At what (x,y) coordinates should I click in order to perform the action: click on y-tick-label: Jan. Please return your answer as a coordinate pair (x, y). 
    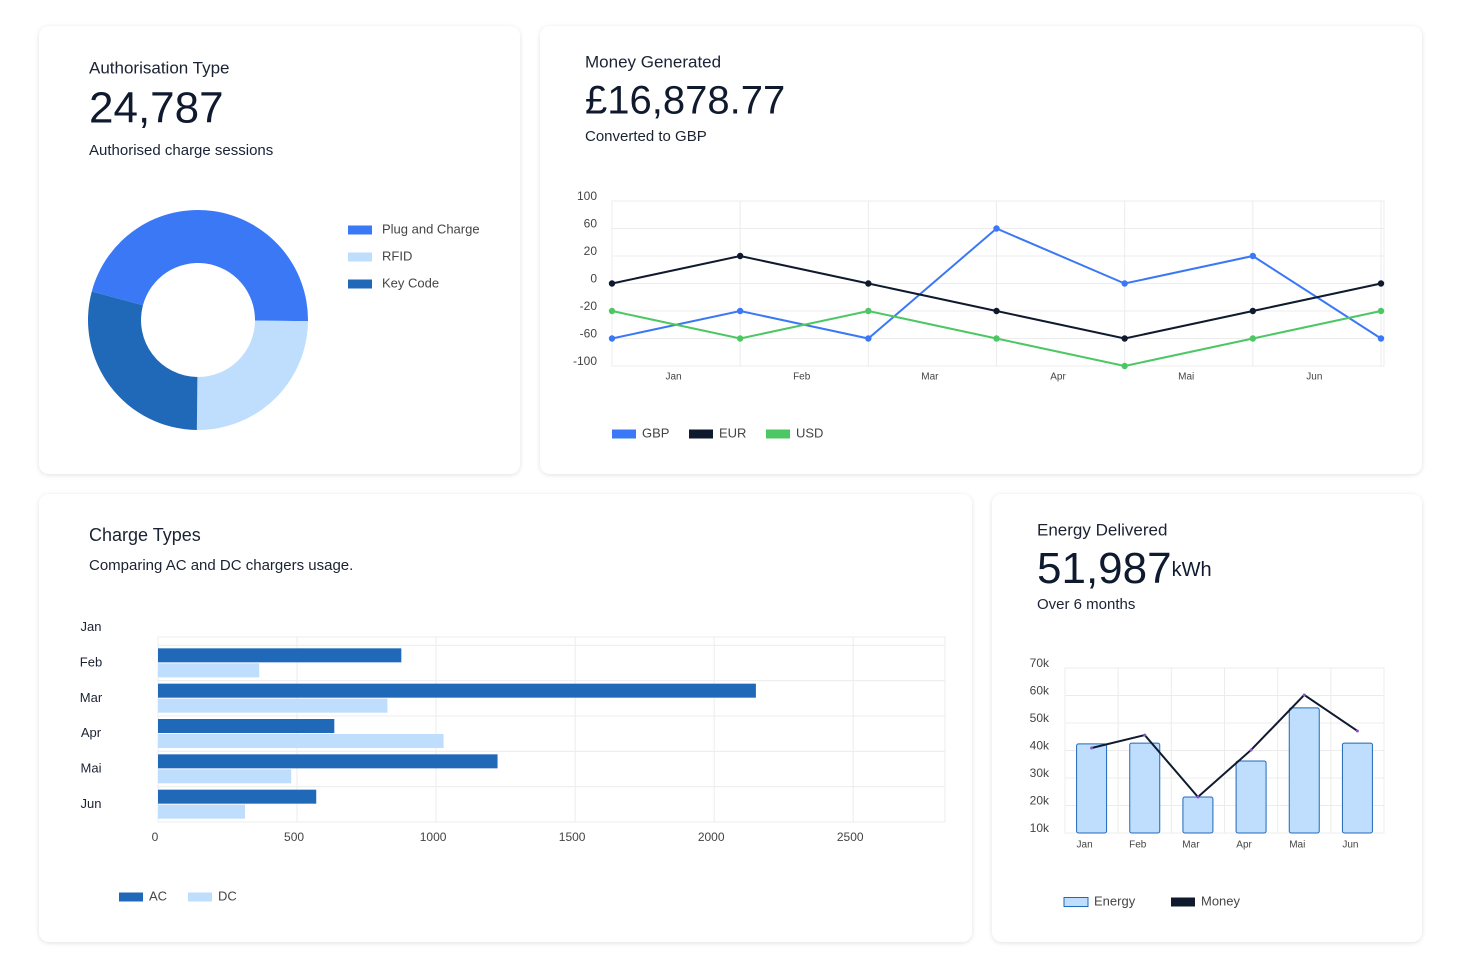
    Looking at the image, I should click on (91, 626).